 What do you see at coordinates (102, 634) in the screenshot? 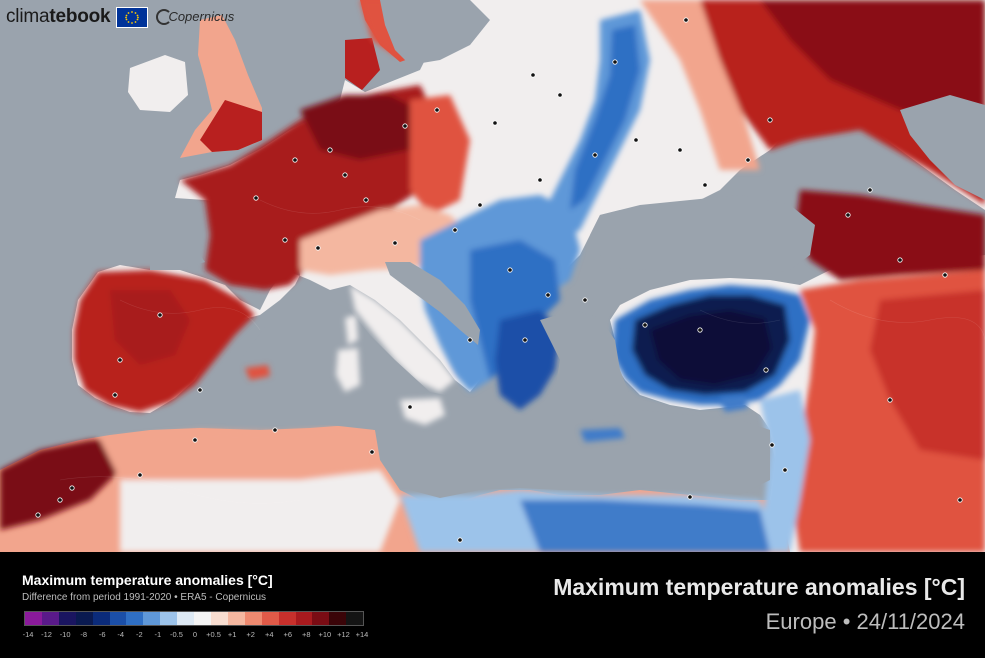
I see `colorbar-tick-label: -6` at bounding box center [102, 634].